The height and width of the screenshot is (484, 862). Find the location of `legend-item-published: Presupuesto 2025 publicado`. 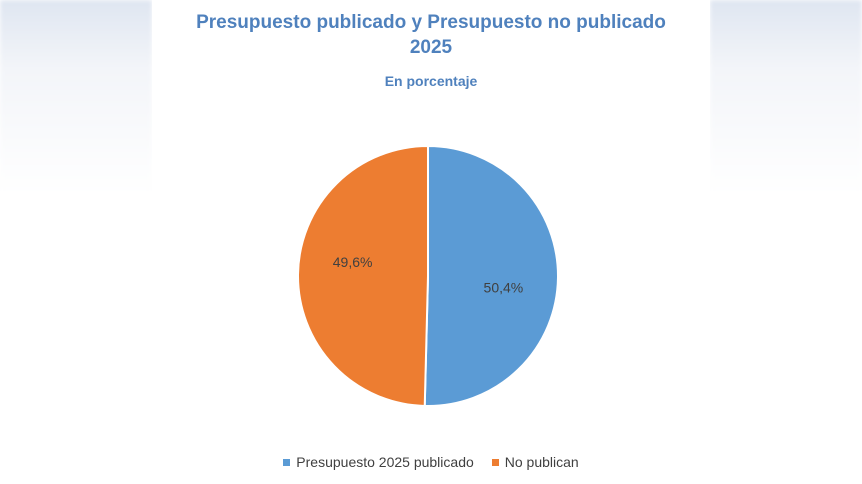

legend-item-published: Presupuesto 2025 publicado is located at coordinates (378, 462).